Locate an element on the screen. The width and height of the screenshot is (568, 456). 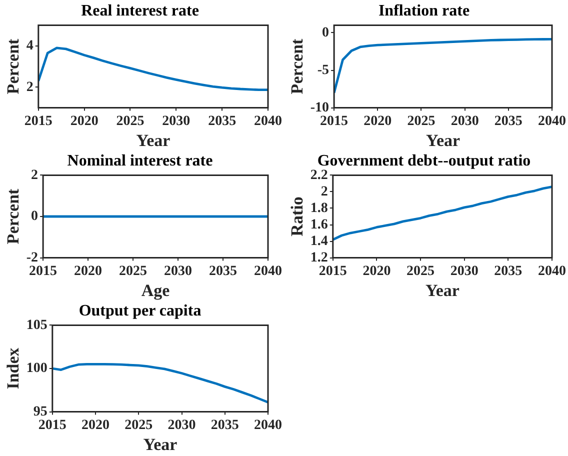
y-tick-label: 1.4 is located at coordinates (319, 241).